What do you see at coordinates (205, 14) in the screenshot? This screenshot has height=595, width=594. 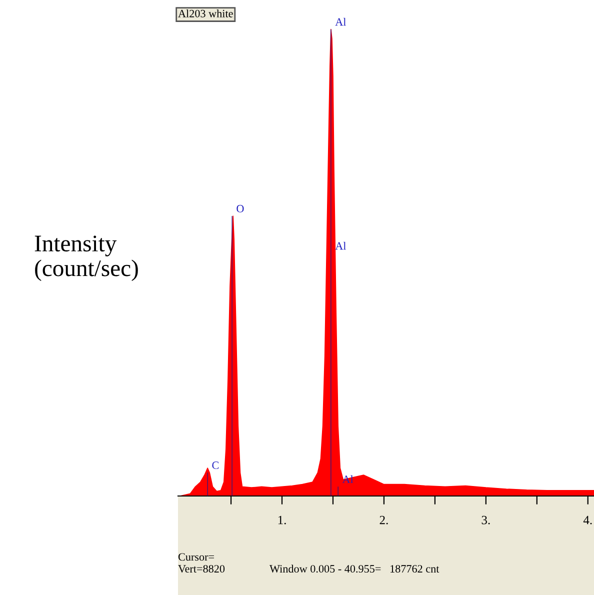 I see `chart-title: Al203 white` at bounding box center [205, 14].